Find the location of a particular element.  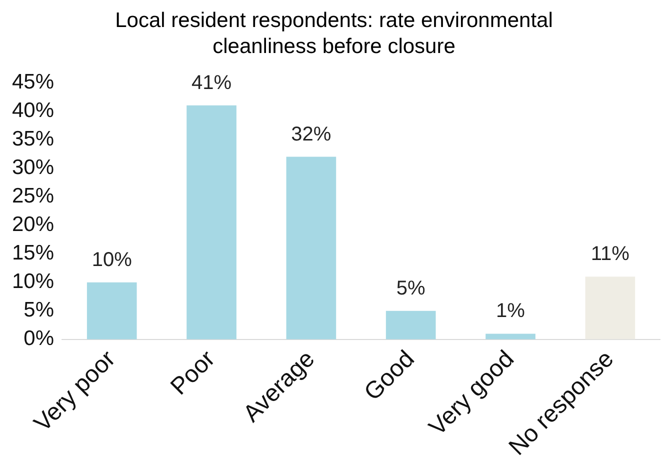

y-tick-label: 25% is located at coordinates (33, 196).